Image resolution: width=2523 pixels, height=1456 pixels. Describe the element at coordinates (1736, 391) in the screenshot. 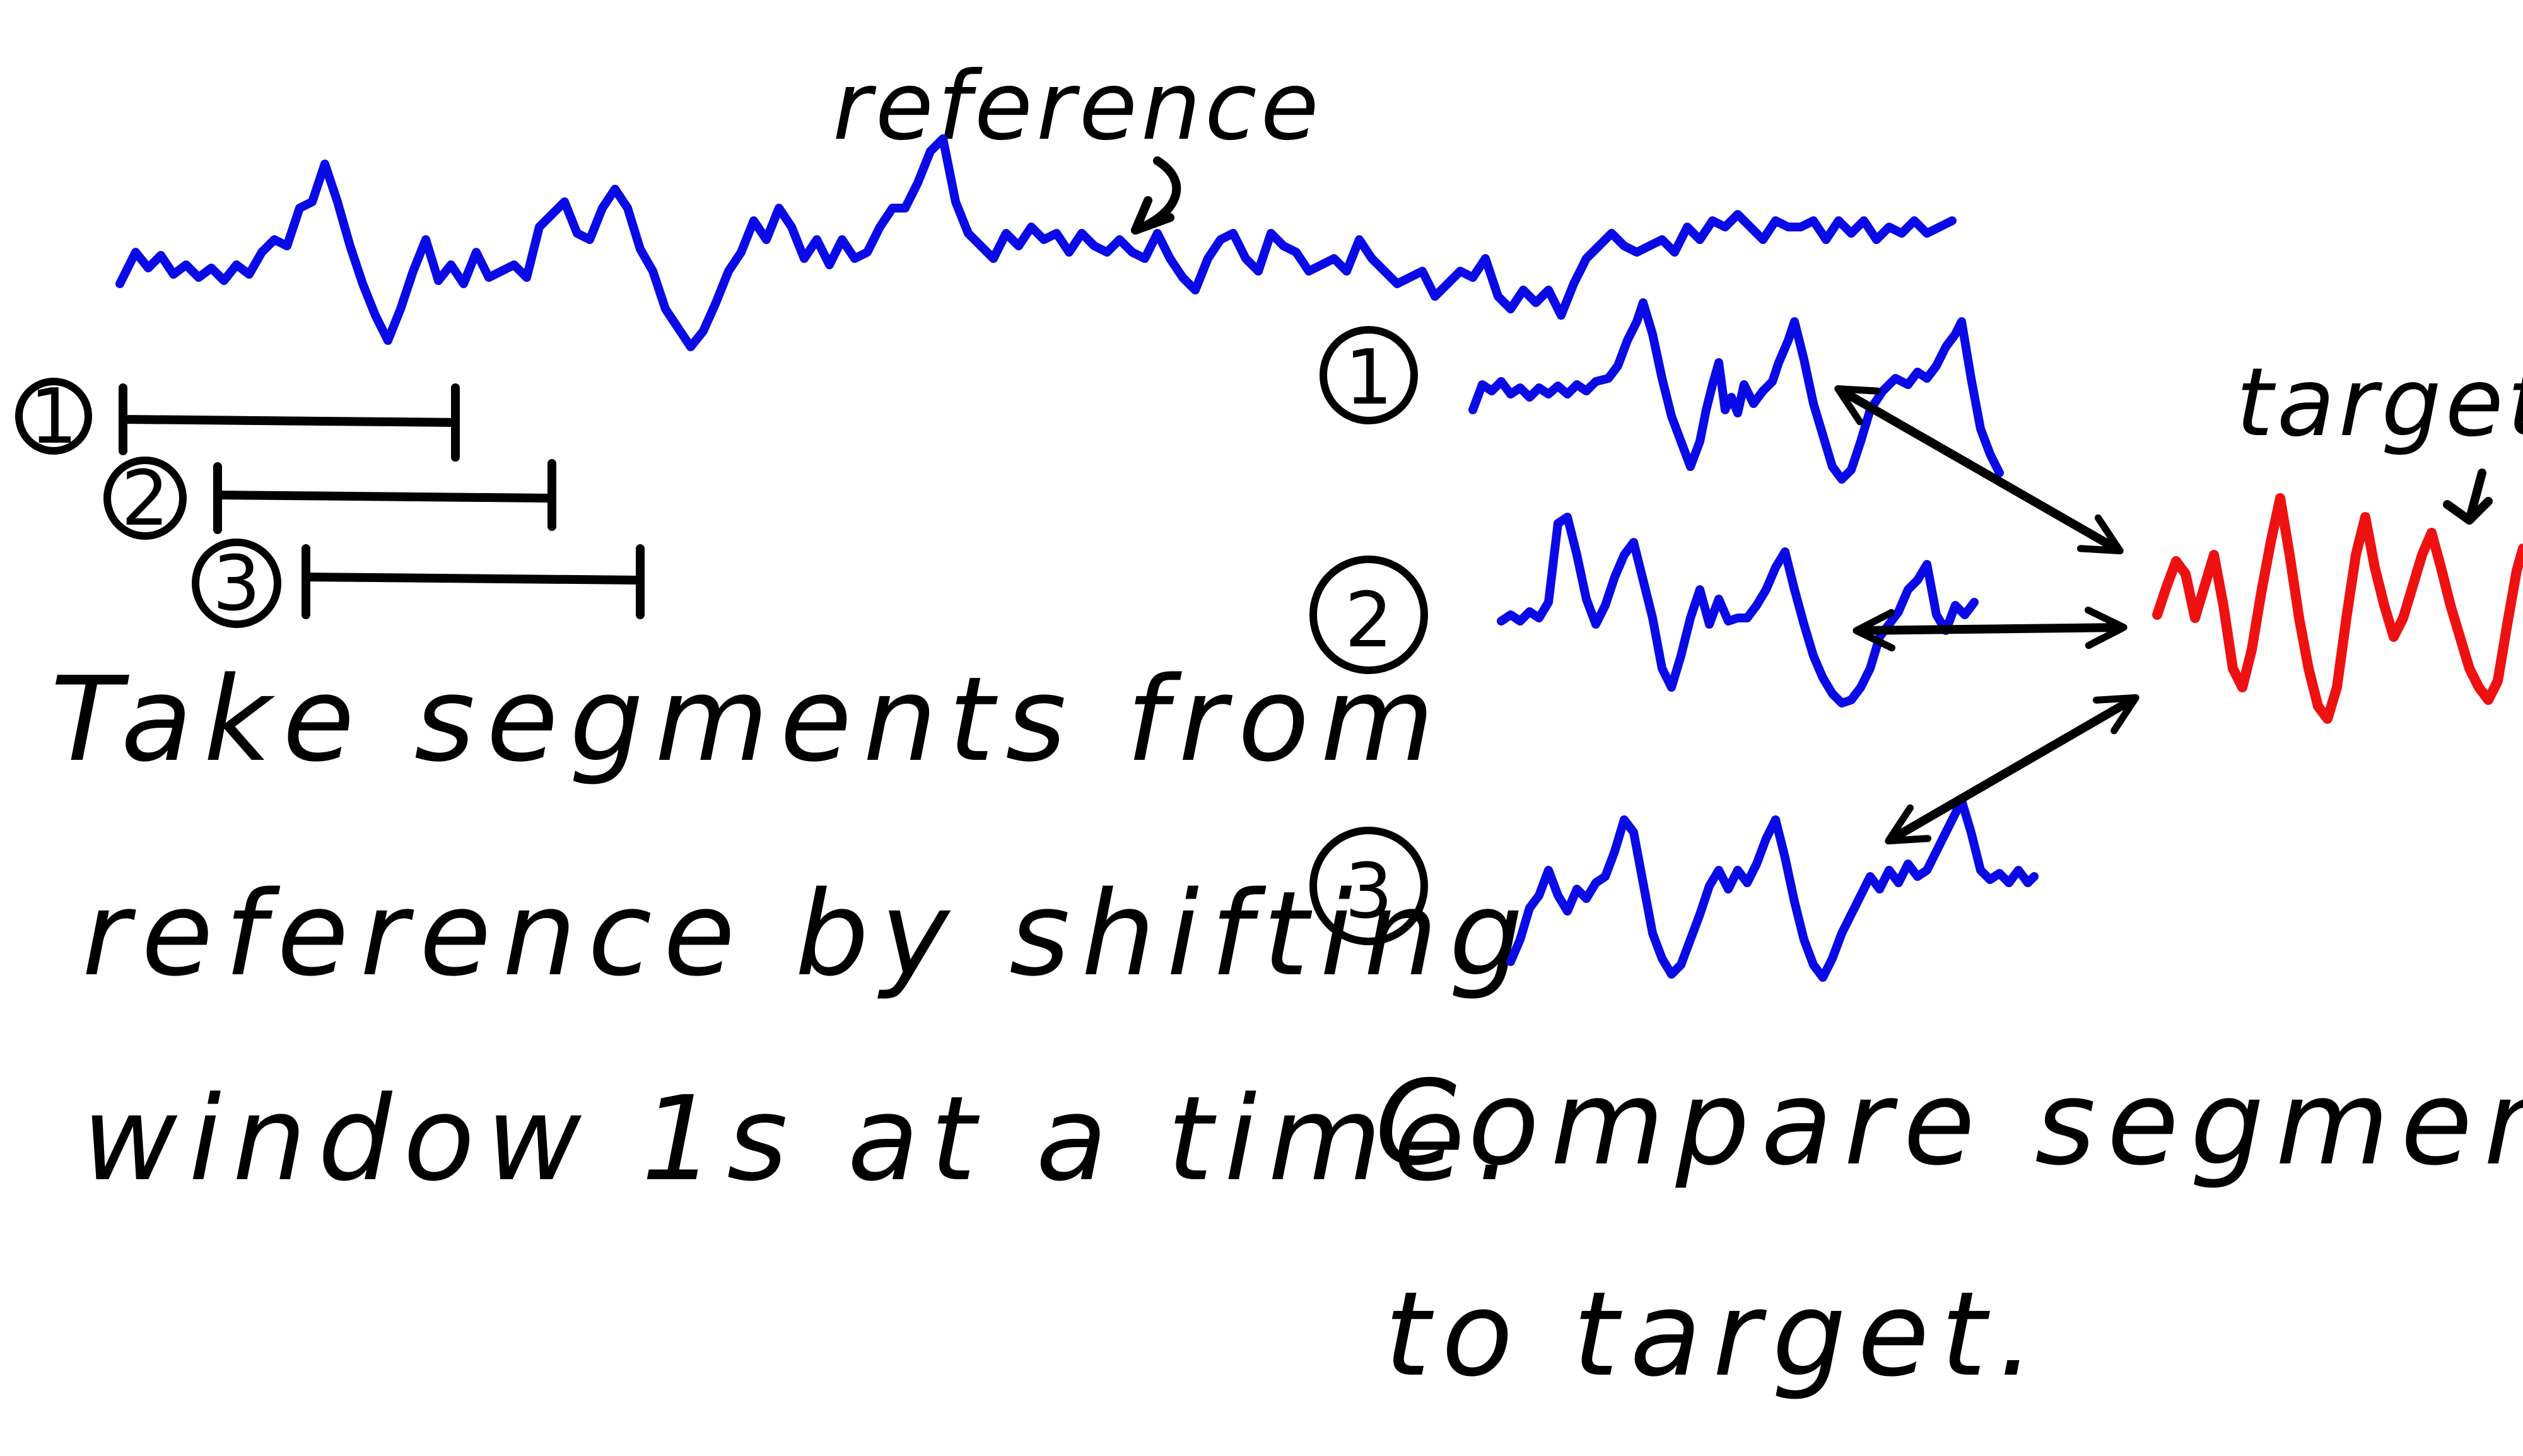

I see `segment-1-waveform` at that location.